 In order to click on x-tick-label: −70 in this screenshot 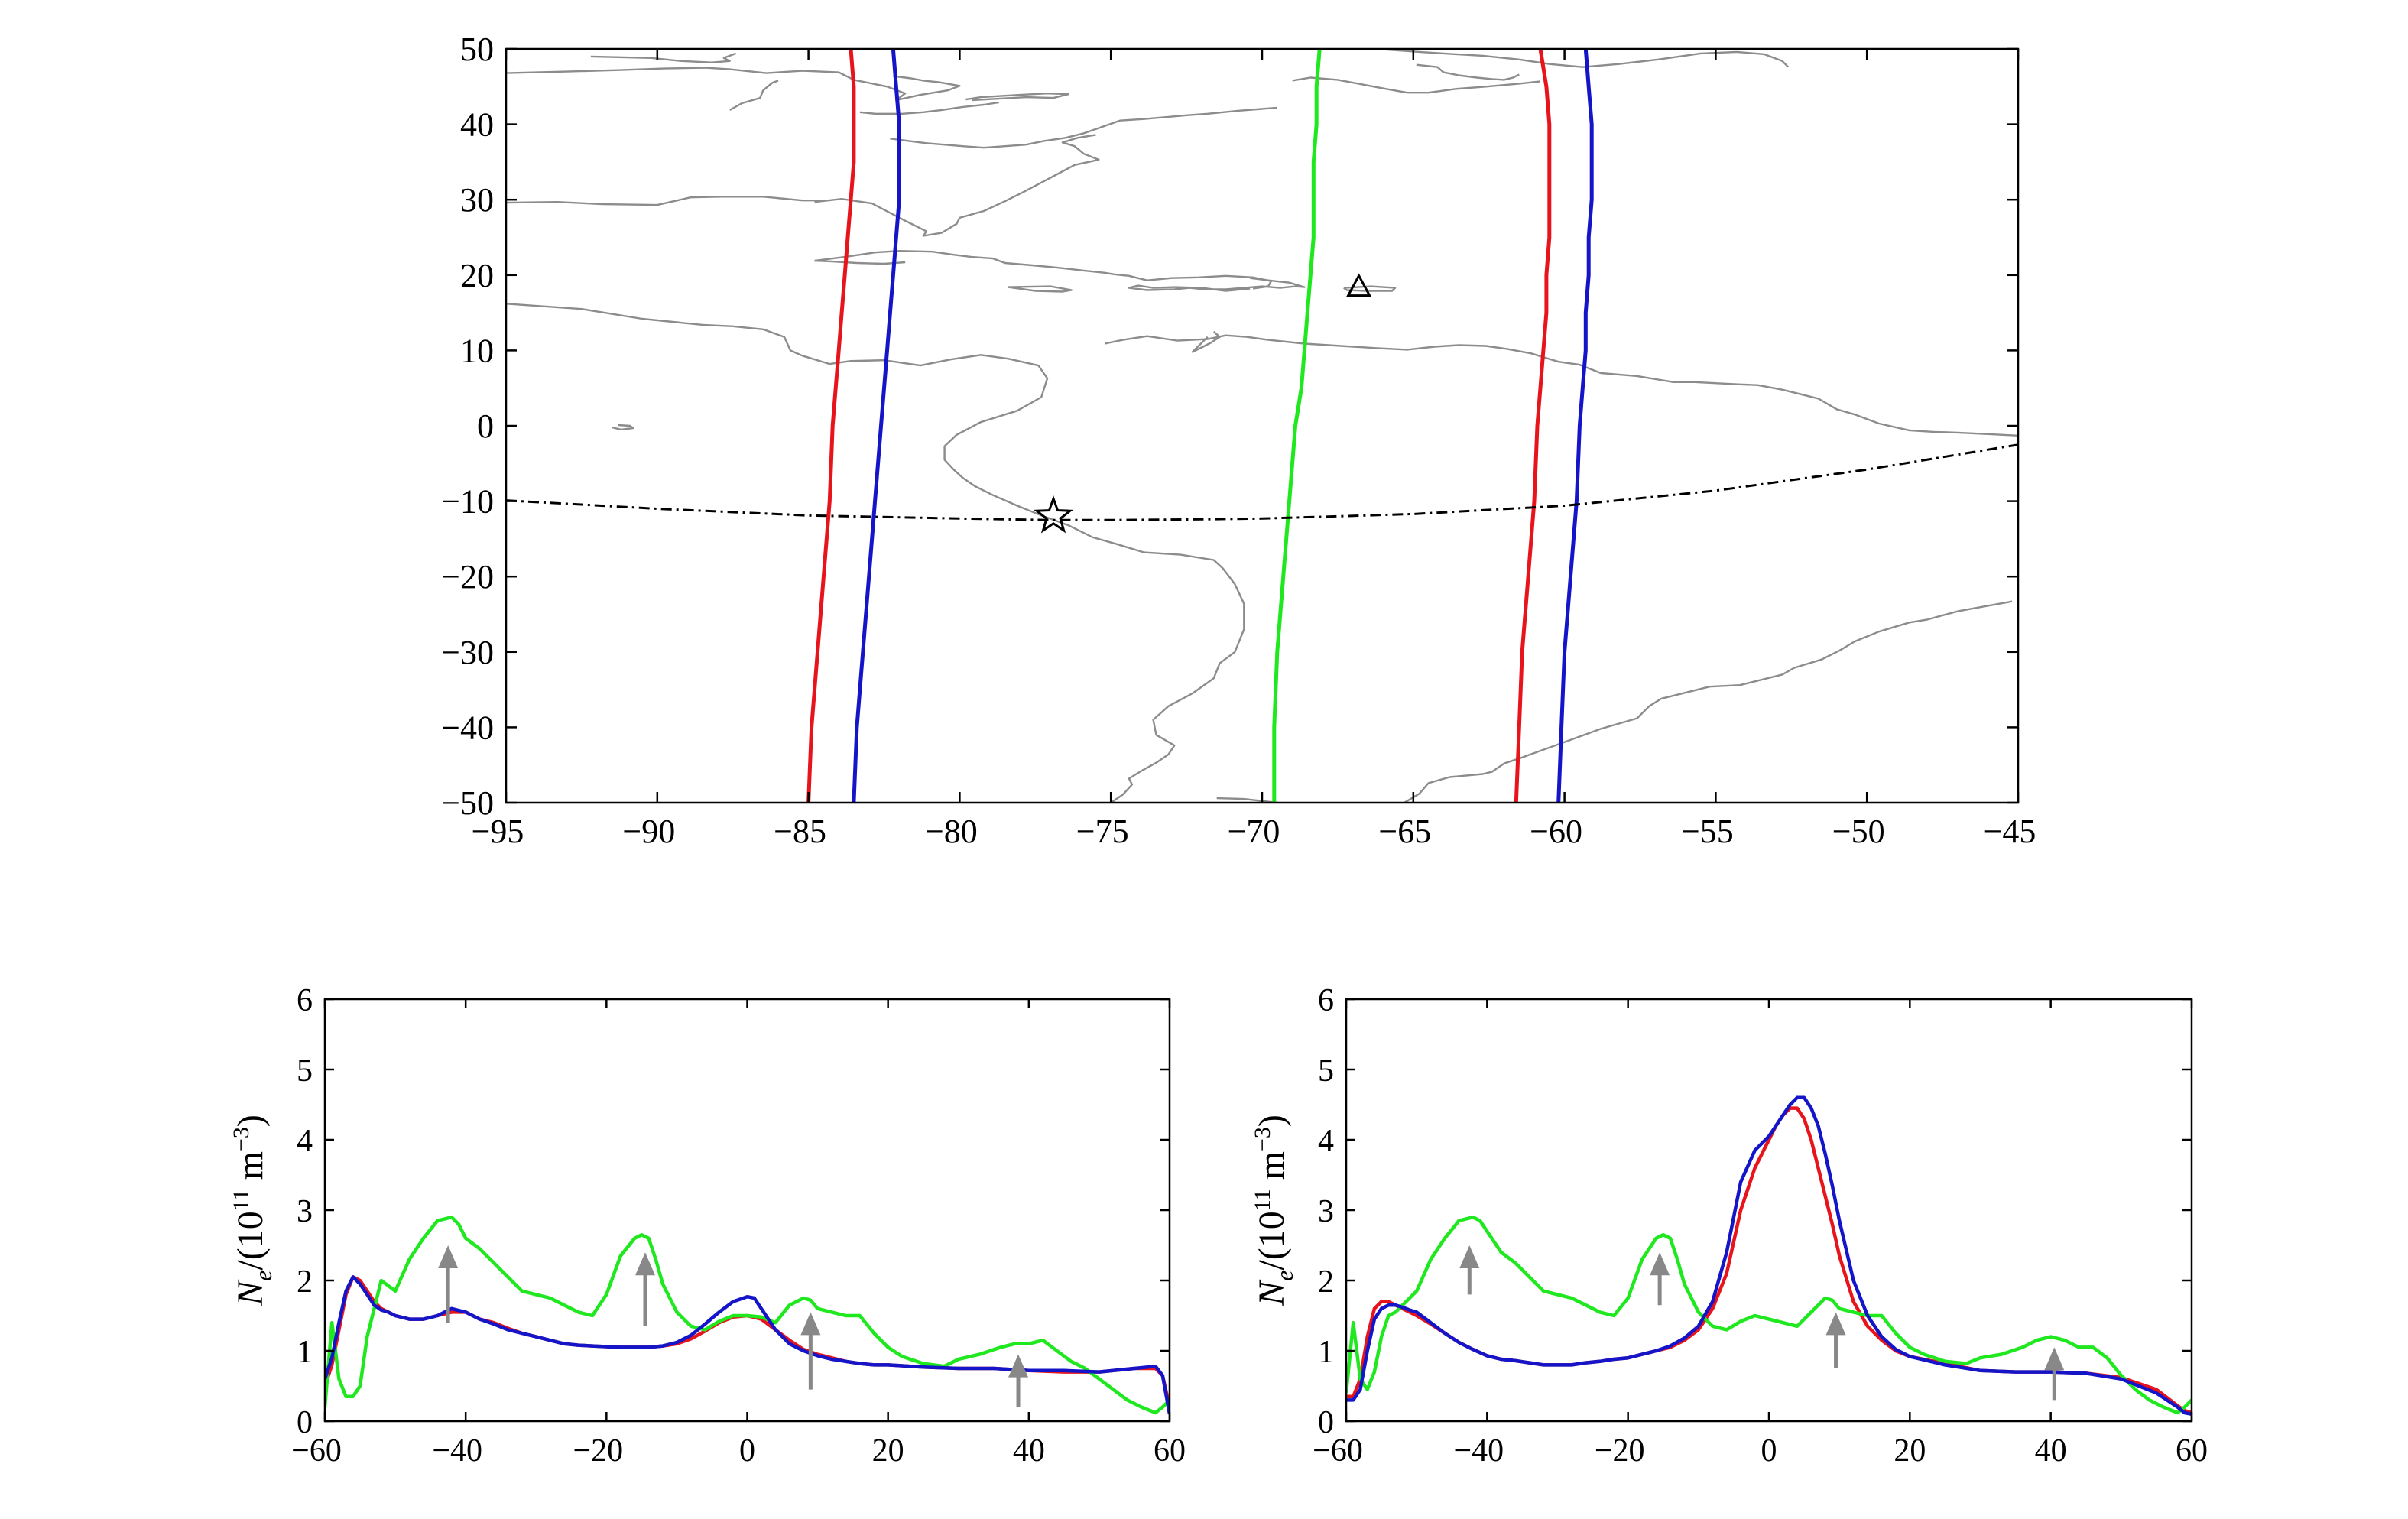, I will do `click(1254, 831)`.